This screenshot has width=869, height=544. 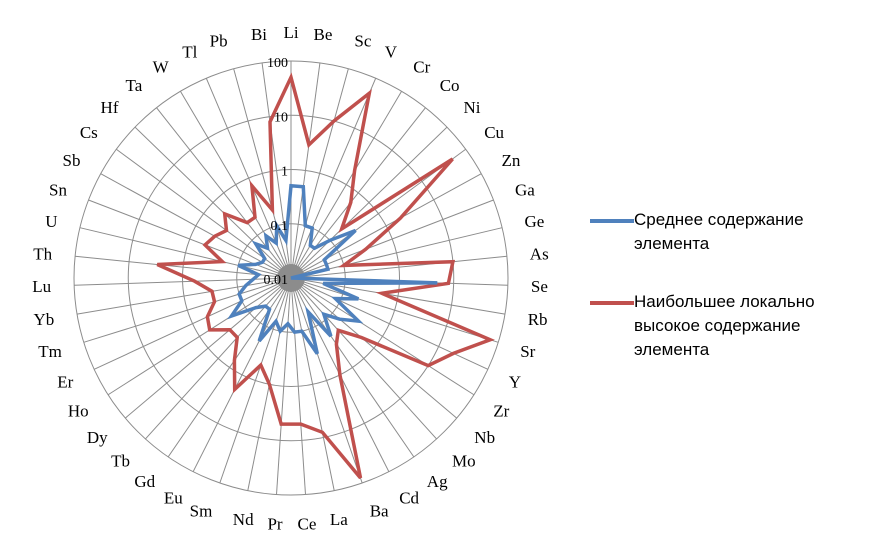 I want to click on category-label: Cr, so click(x=421, y=66).